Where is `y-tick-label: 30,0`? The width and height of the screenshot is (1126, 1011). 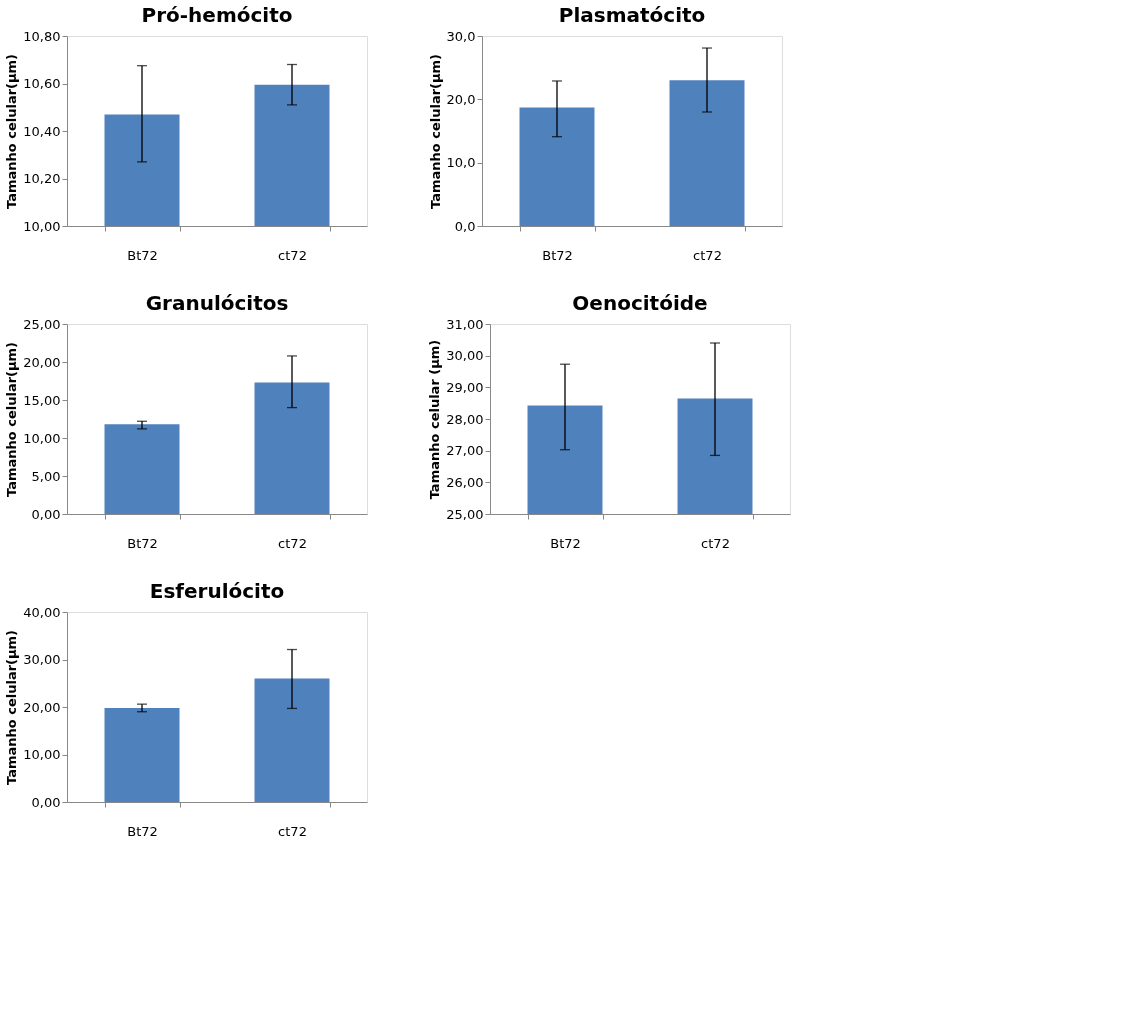
y-tick-label: 30,0 is located at coordinates (461, 36).